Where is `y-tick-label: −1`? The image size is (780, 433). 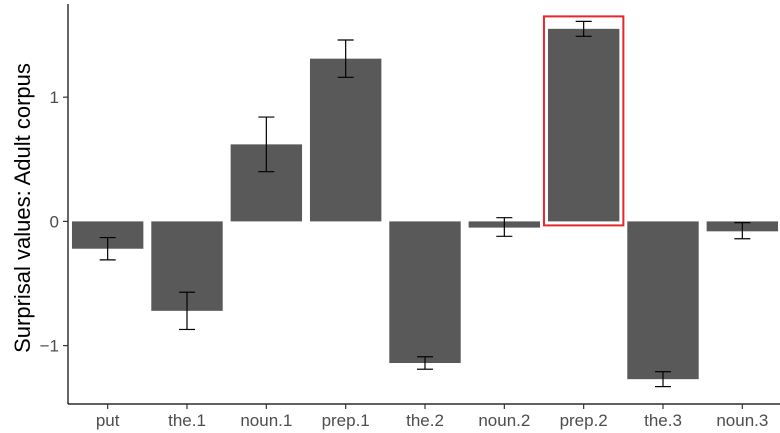 y-tick-label: −1 is located at coordinates (49, 346).